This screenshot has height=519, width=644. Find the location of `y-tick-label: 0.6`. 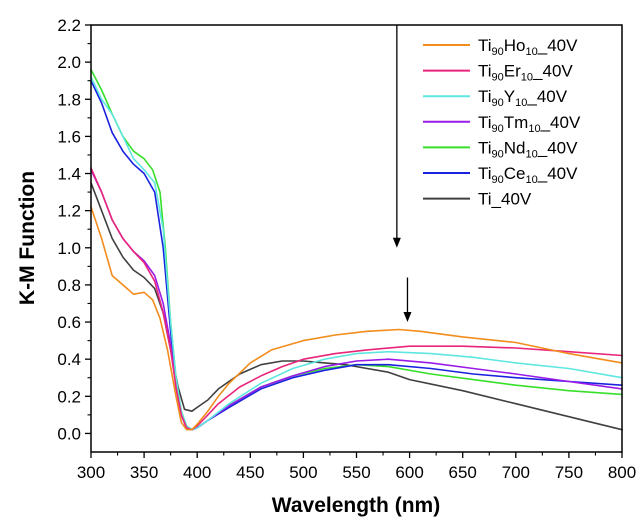

y-tick-label: 0.6 is located at coordinates (69, 322).